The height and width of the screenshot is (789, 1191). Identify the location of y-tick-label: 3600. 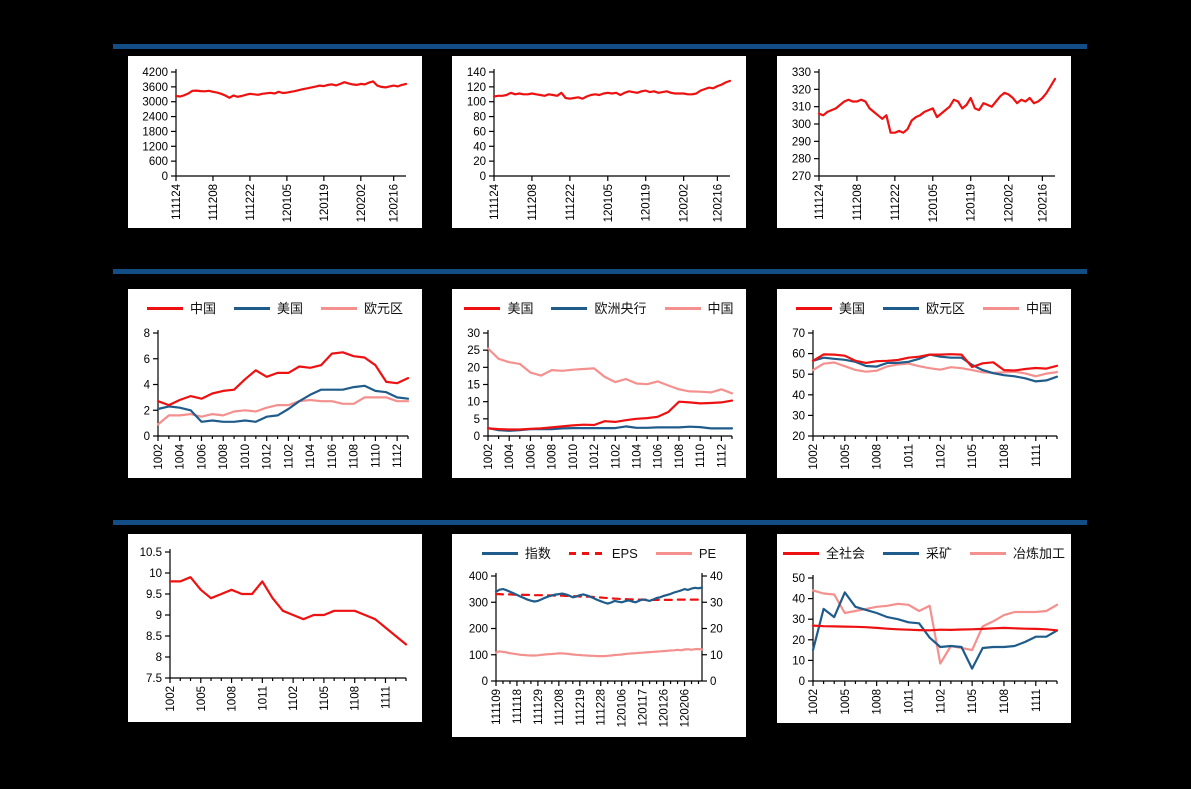
(155, 88).